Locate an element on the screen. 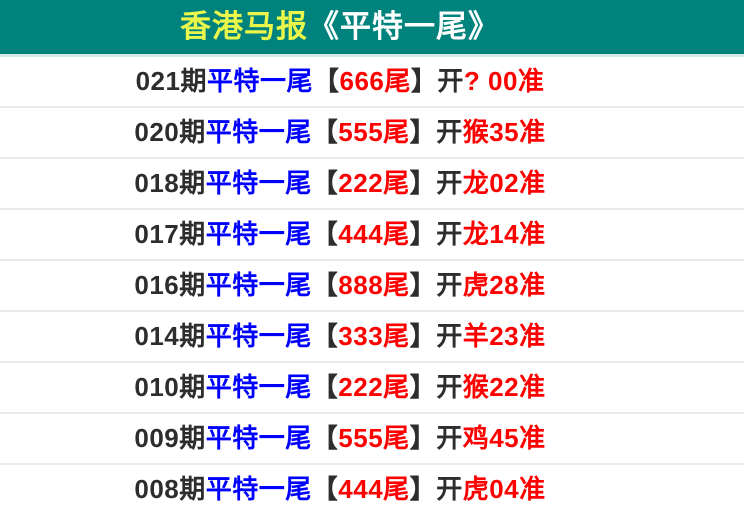 Image resolution: width=744 pixels, height=516 pixels. result-row: 020期平特一尾【555尾】开猴35准 is located at coordinates (372, 133).